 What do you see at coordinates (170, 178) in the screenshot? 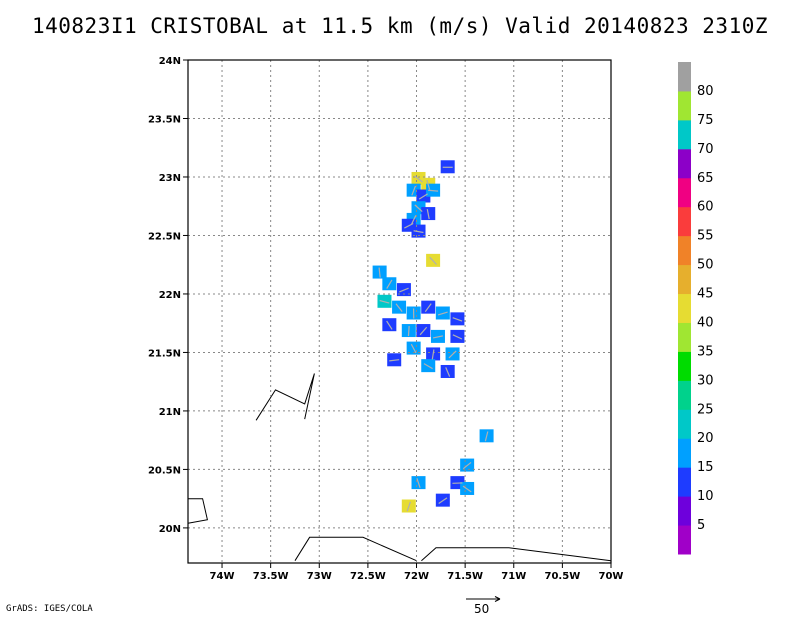
I see `y-tick-label: 23N` at bounding box center [170, 178].